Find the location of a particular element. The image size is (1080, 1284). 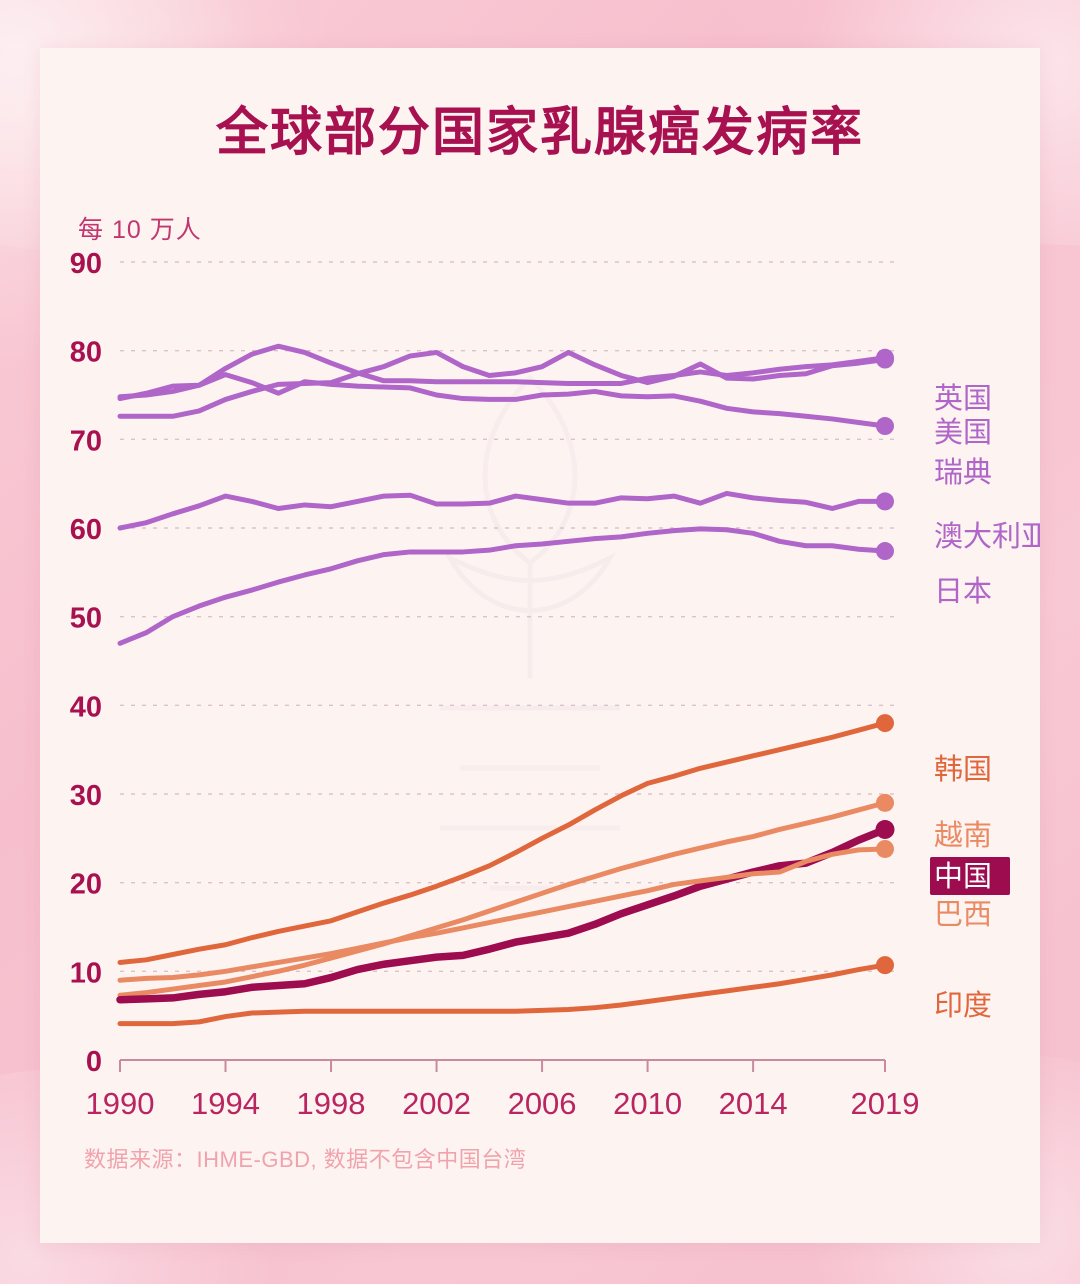

legend-label: 中国 is located at coordinates (963, 876).